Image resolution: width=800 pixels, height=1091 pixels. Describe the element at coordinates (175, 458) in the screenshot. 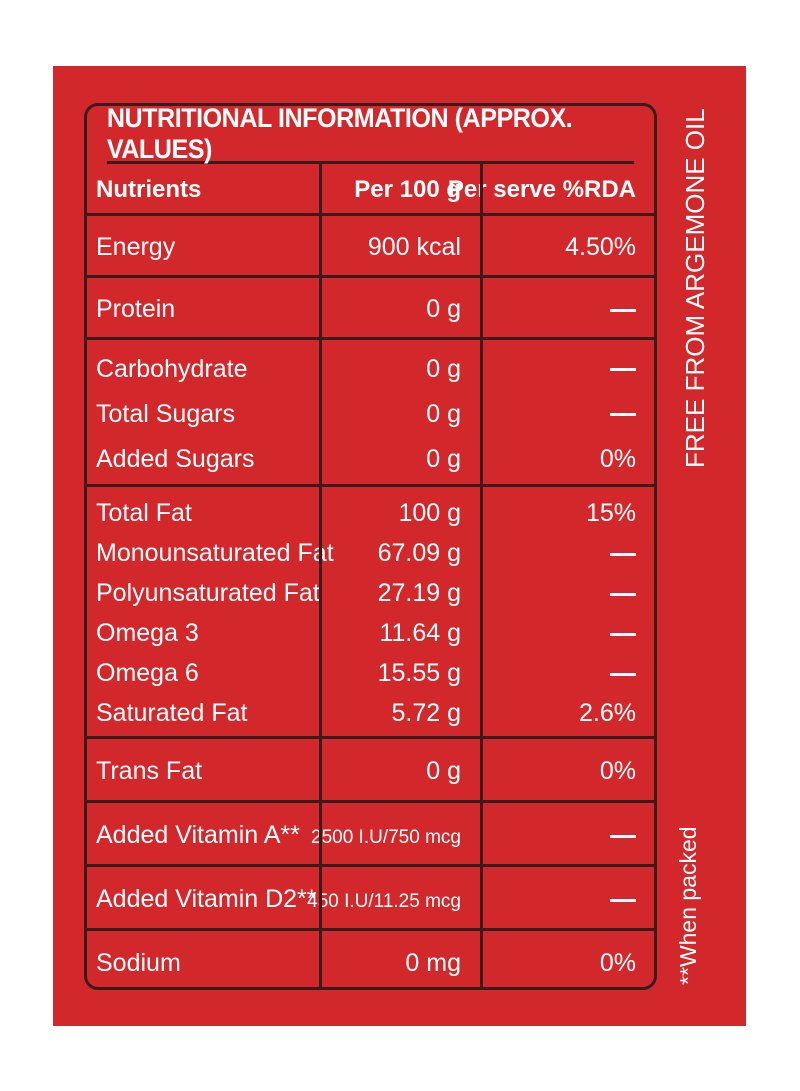

I see `nutrient-name: Added Sugars` at that location.